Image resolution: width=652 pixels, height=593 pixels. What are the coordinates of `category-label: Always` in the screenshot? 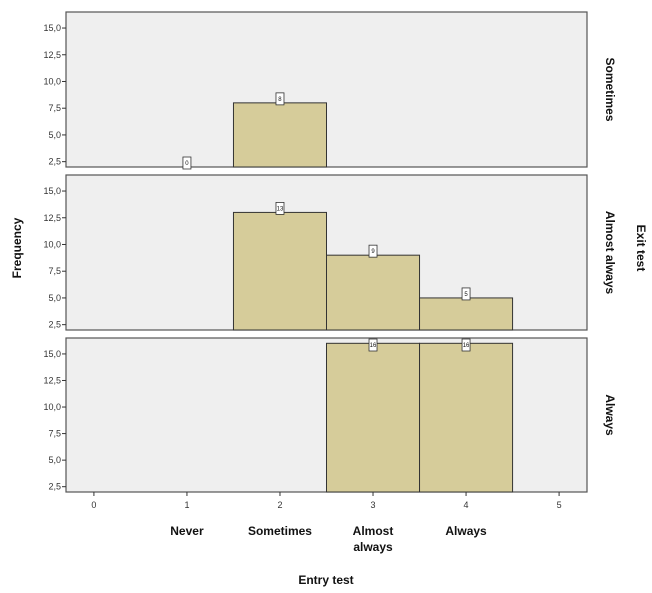 It's located at (466, 531).